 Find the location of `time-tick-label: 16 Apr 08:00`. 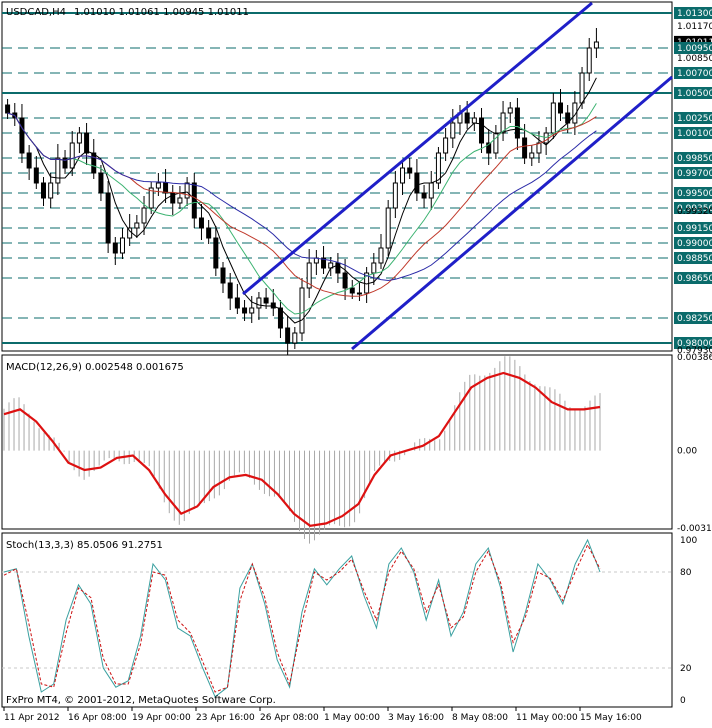

time-tick-label: 16 Apr 08:00 is located at coordinates (97, 718).